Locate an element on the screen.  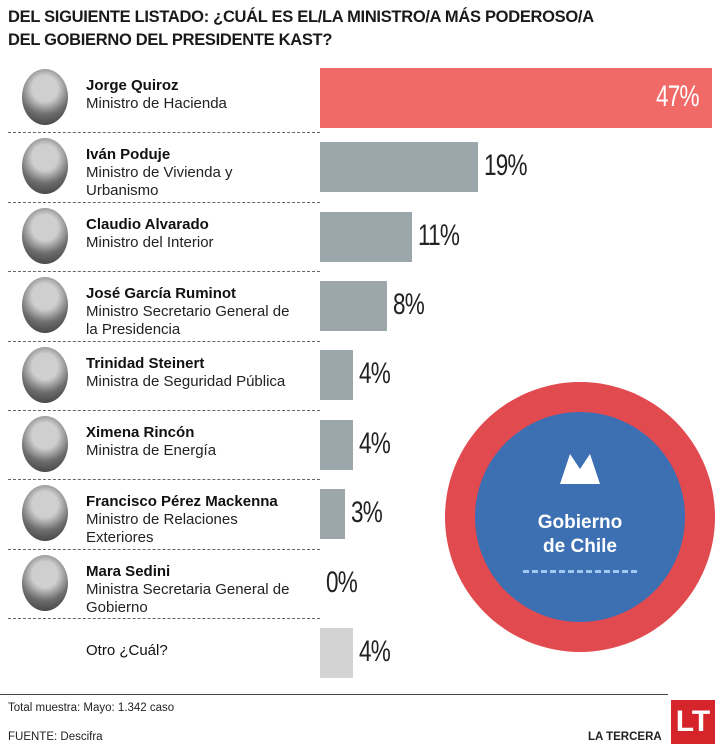
minister-name: Otro ¿Cuál? is located at coordinates (127, 651).